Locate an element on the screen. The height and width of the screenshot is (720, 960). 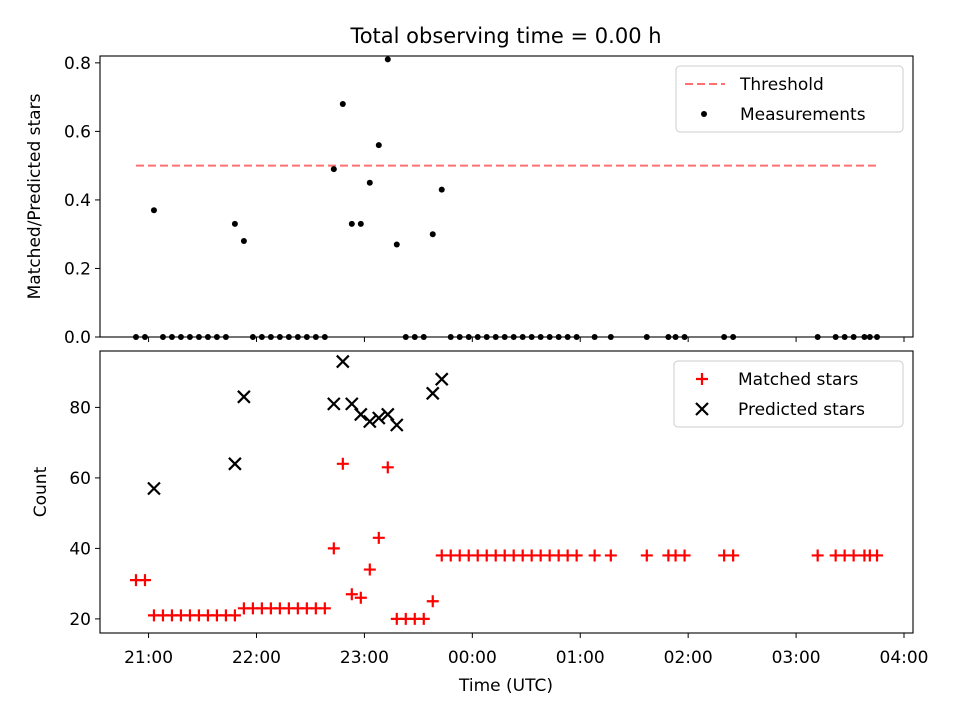
x-tick-label: 01:00 is located at coordinates (580, 658).